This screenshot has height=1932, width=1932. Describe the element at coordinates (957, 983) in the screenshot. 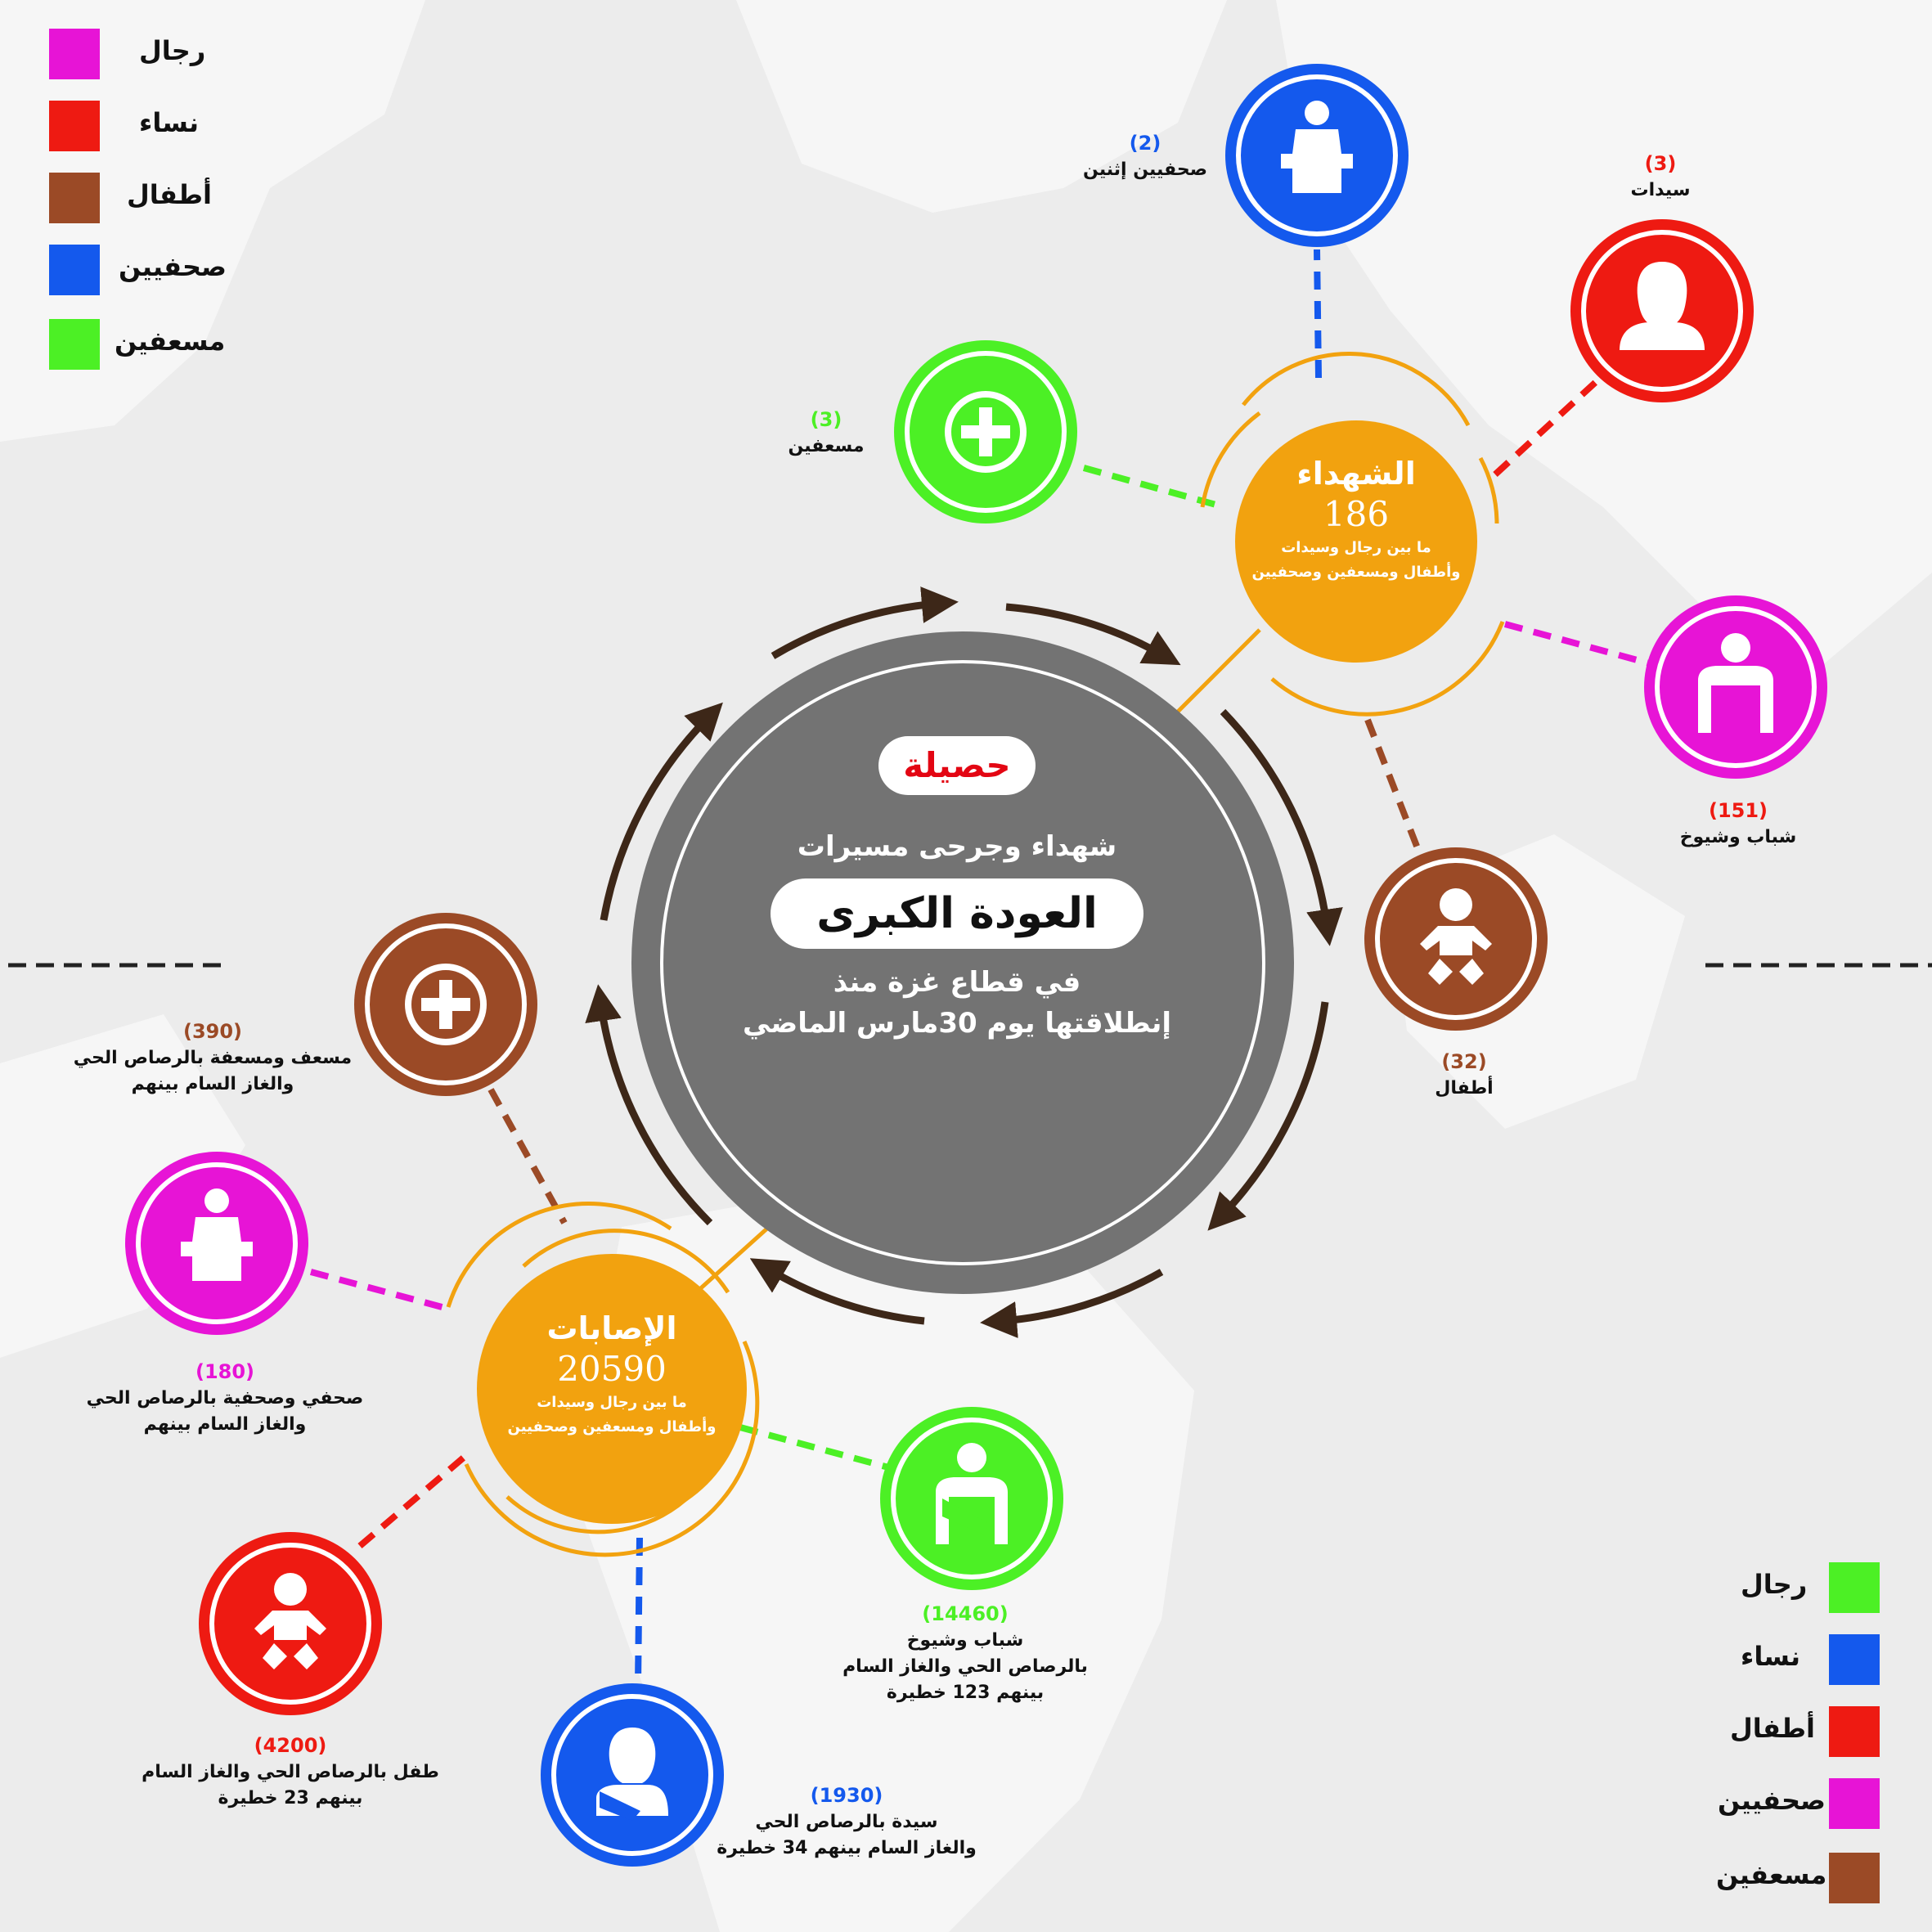

I see `center-line-3: في قطاع غزة منذ` at that location.